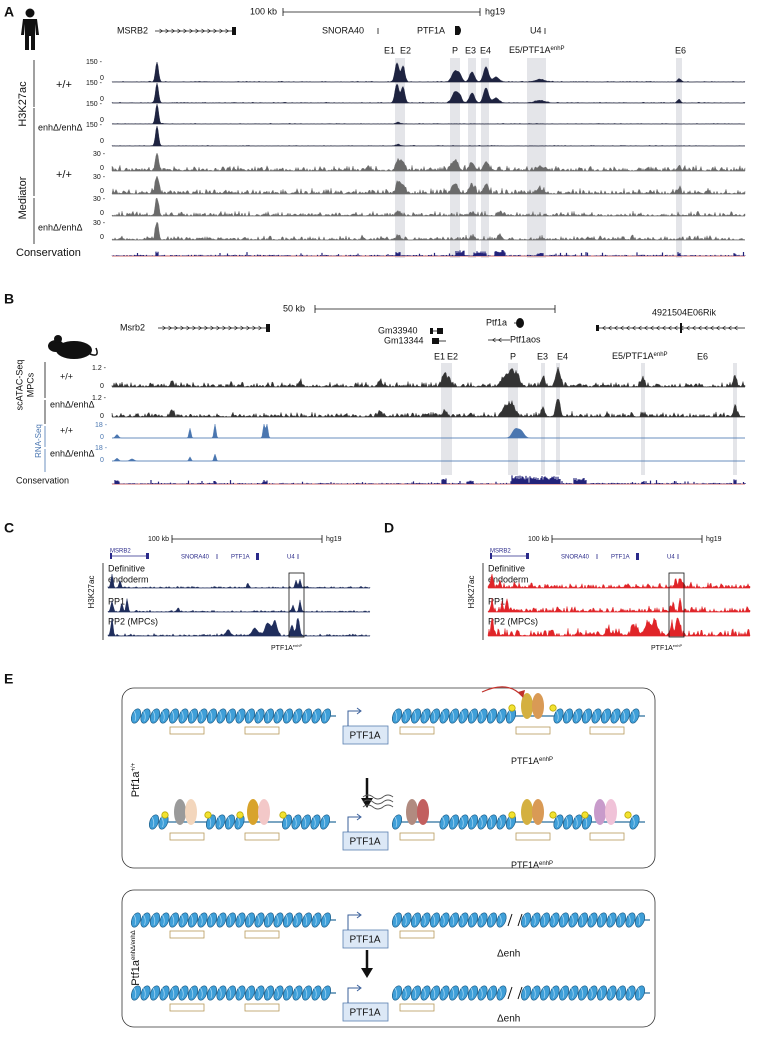 The image size is (762, 1037). Describe the element at coordinates (91, 592) in the screenshot. I see `track-group: H3K27ac` at that location.